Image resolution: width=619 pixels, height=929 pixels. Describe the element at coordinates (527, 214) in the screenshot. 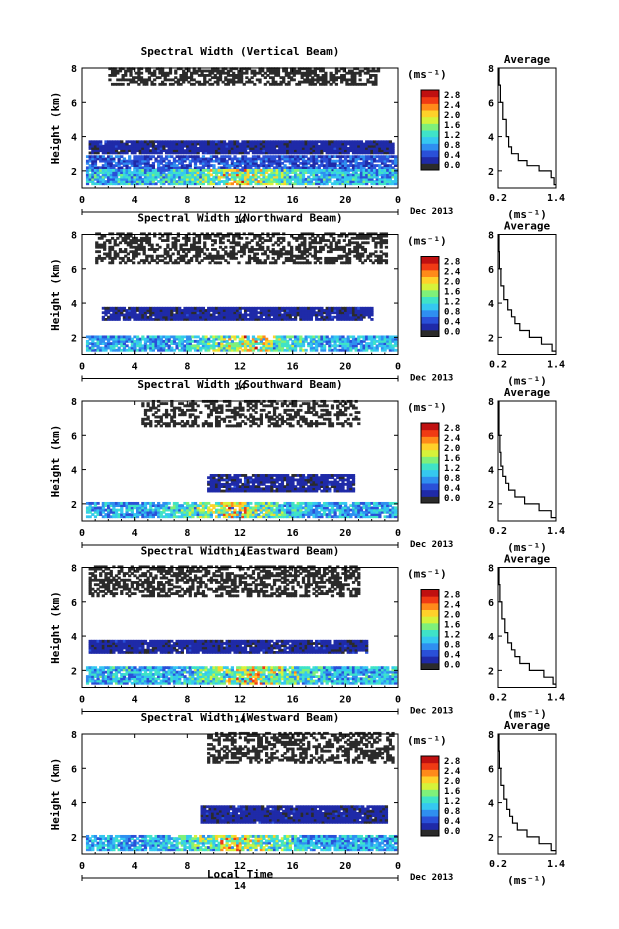

I see `average-x-label: (ms⁻¹)` at that location.